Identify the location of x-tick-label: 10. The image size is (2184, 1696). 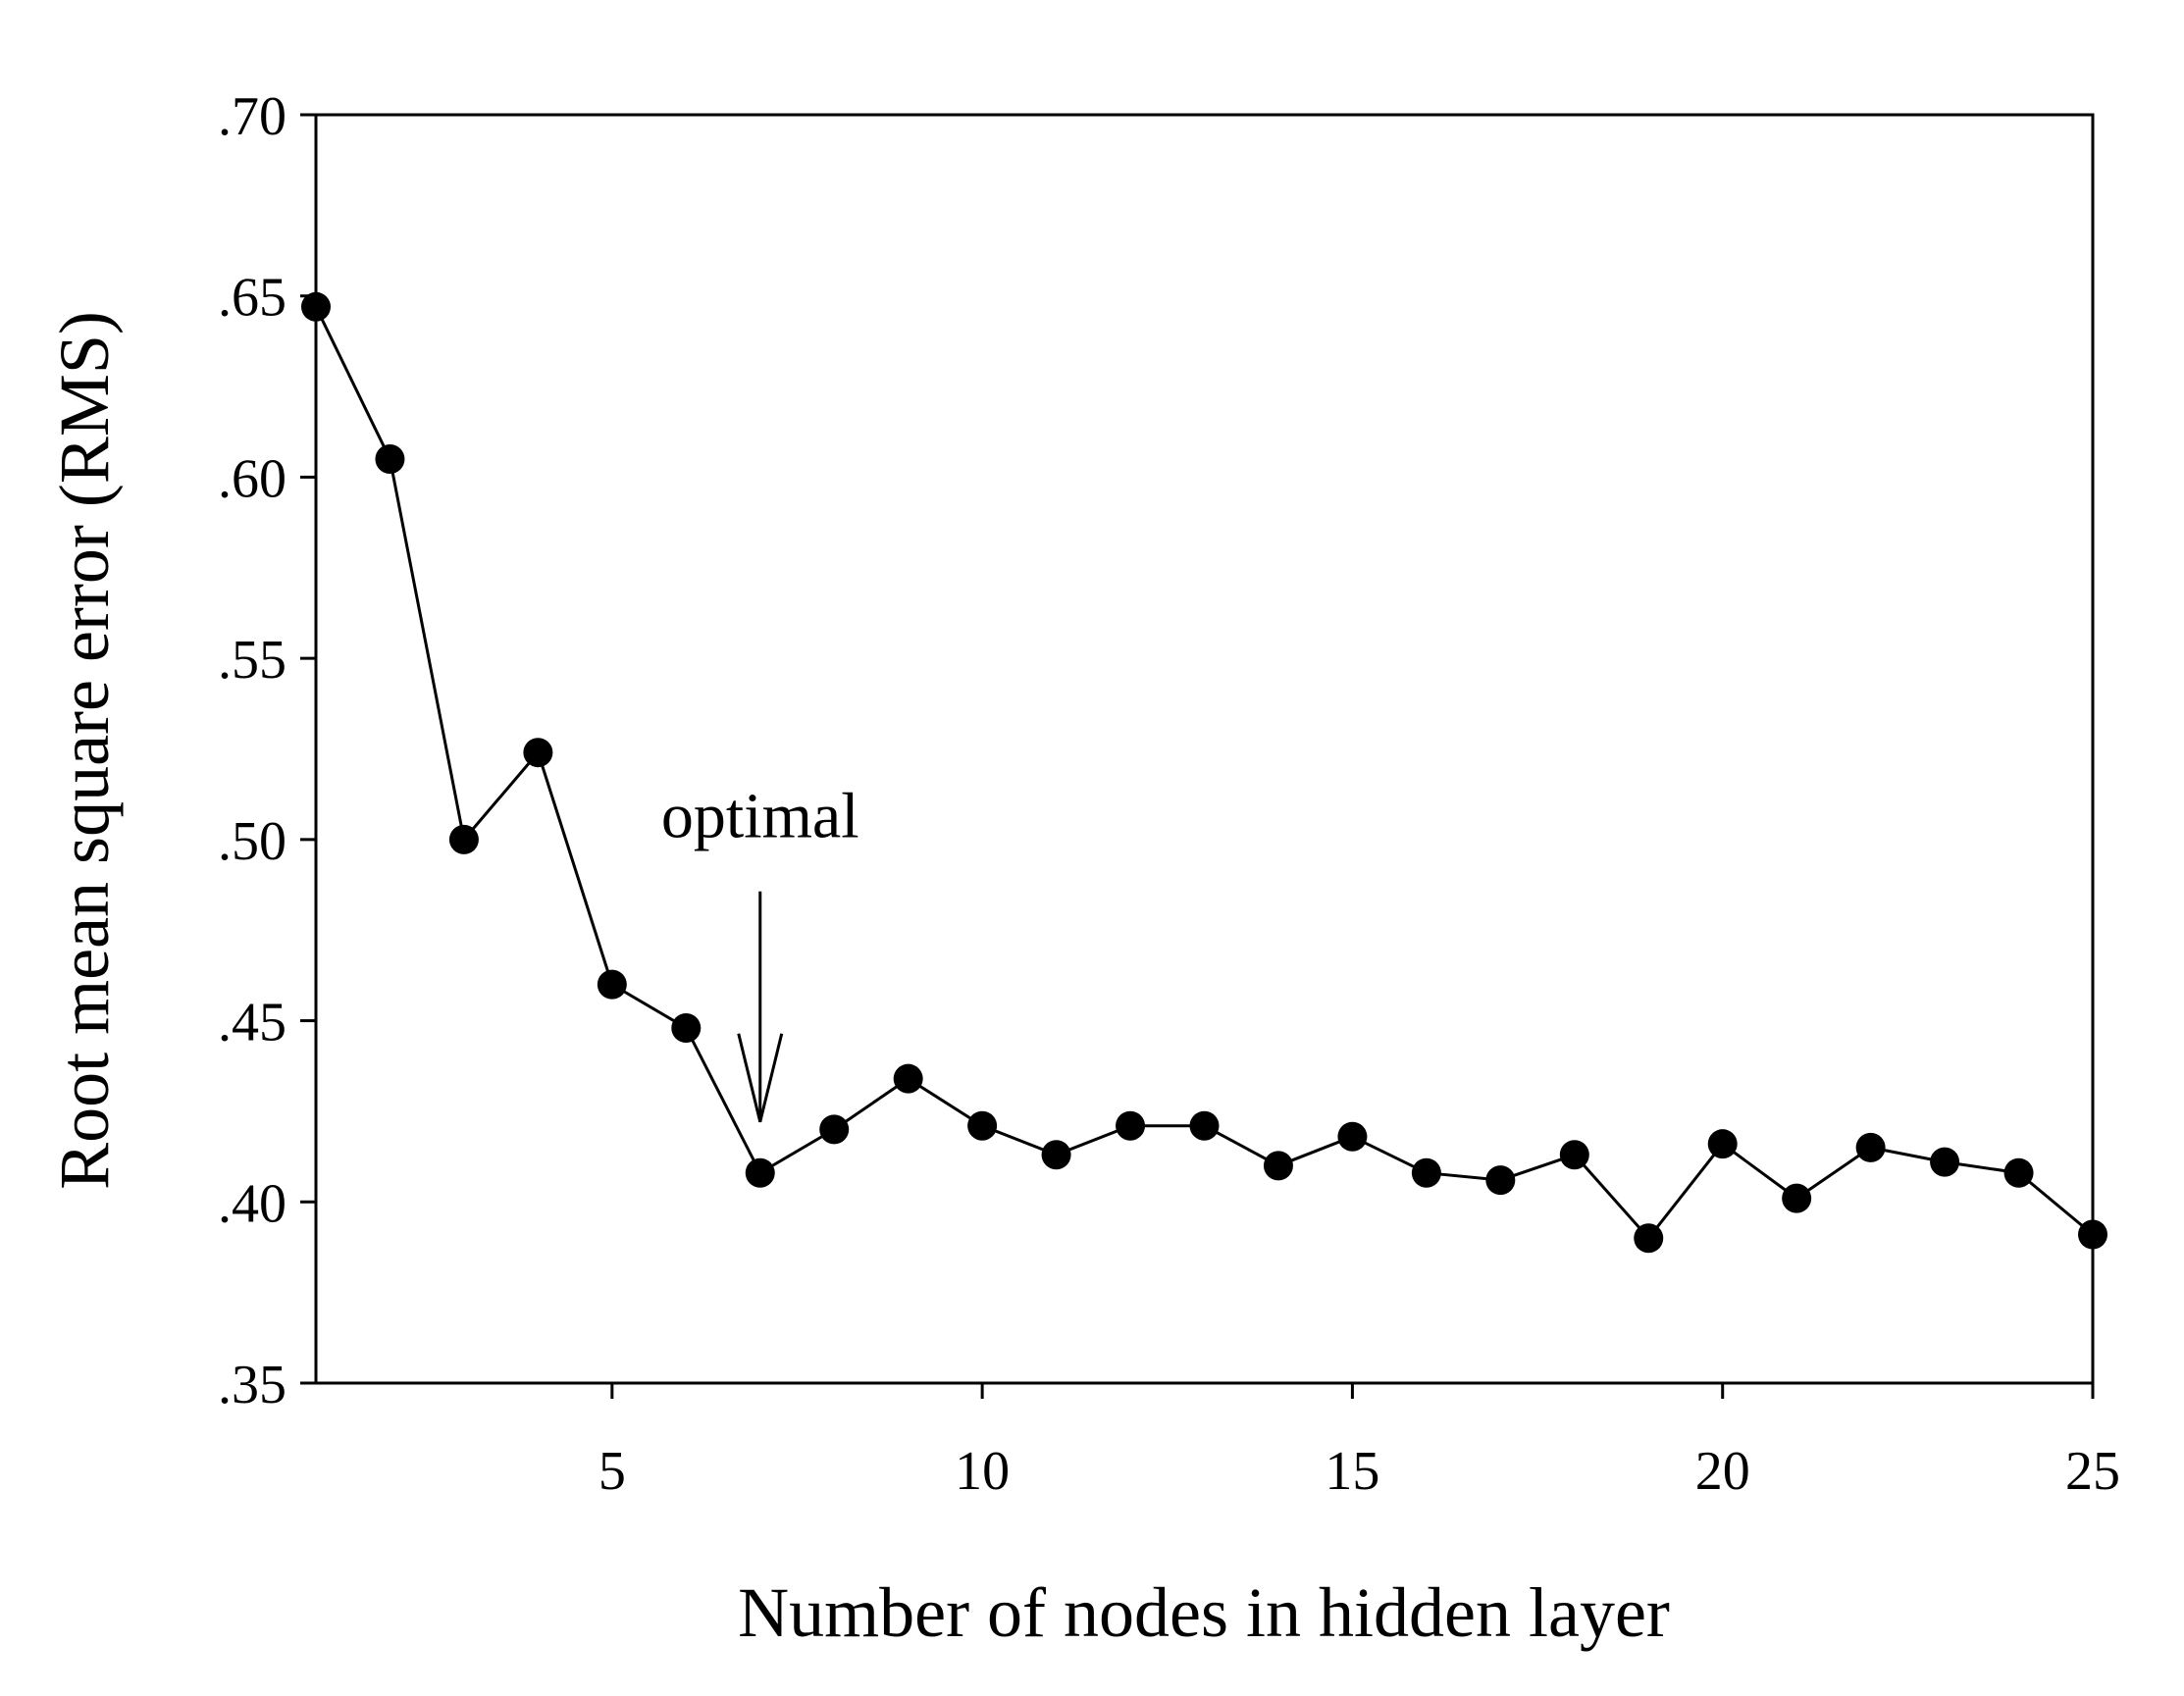
(982, 1471).